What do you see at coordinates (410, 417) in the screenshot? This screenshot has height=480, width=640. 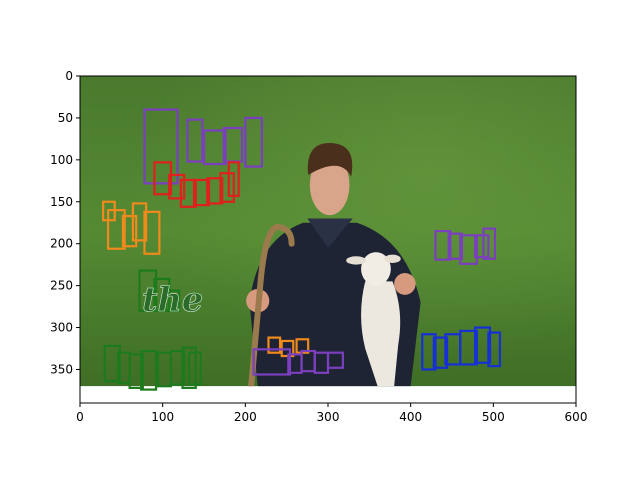 I see `x-tick-label: 400` at bounding box center [410, 417].